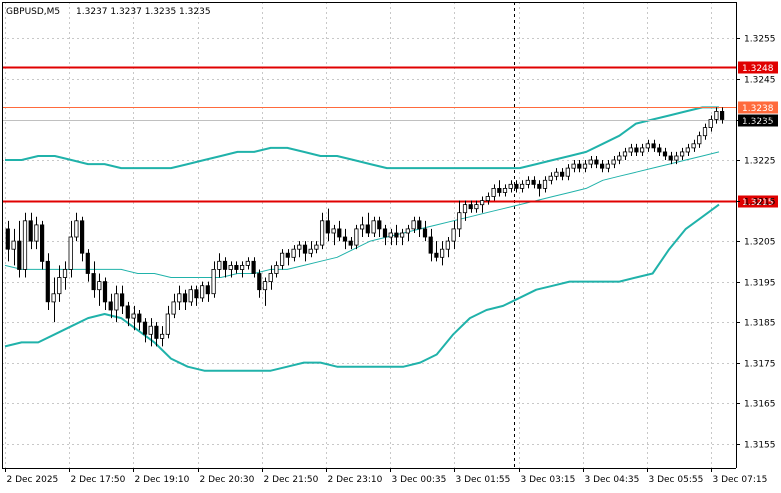 This screenshot has width=781, height=493. What do you see at coordinates (758, 69) in the screenshot?
I see `level-price-label: 1.3248` at bounding box center [758, 69].